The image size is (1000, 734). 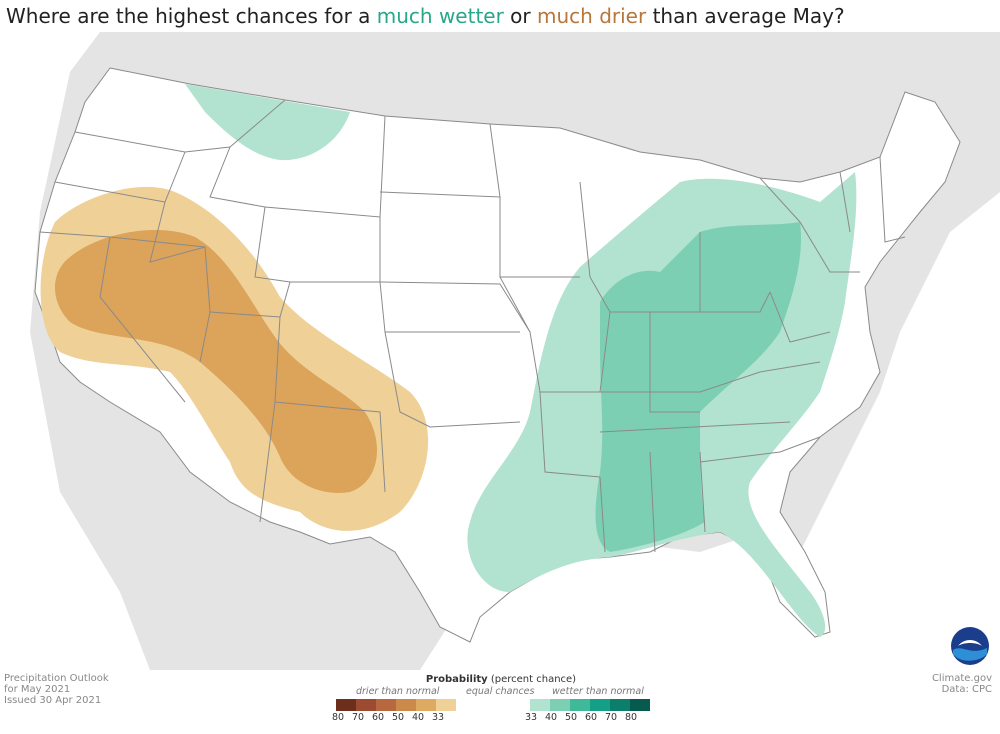 What do you see at coordinates (970, 643) in the screenshot?
I see `noaa-logo-bird` at bounding box center [970, 643].